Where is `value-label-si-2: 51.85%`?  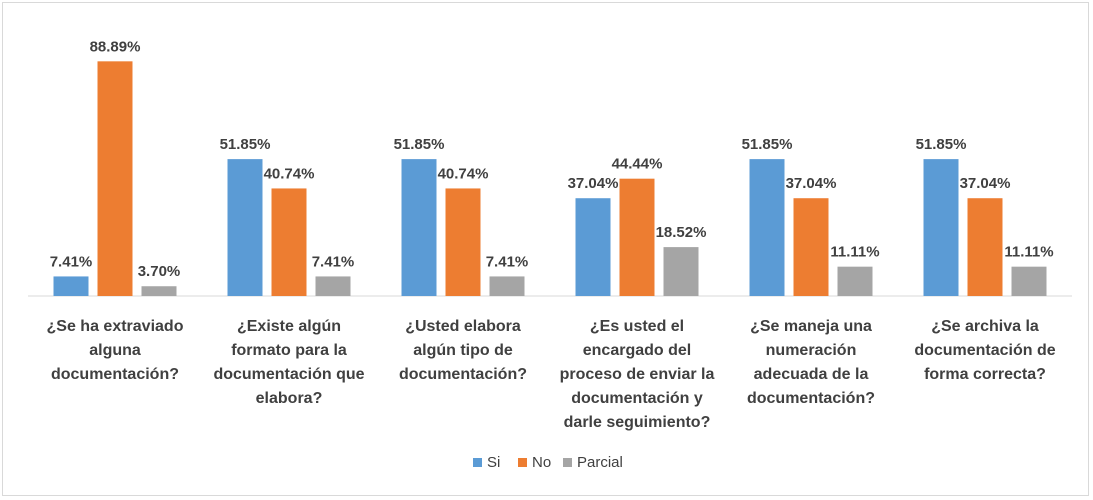
value-label-si-2: 51.85% is located at coordinates (245, 144).